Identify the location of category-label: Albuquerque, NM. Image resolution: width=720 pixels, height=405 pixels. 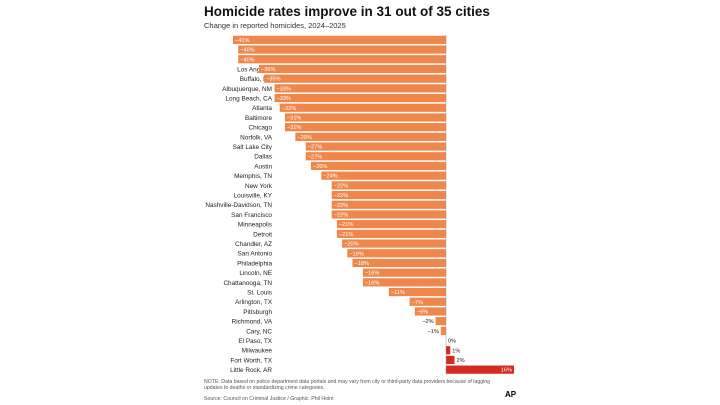
(247, 89).